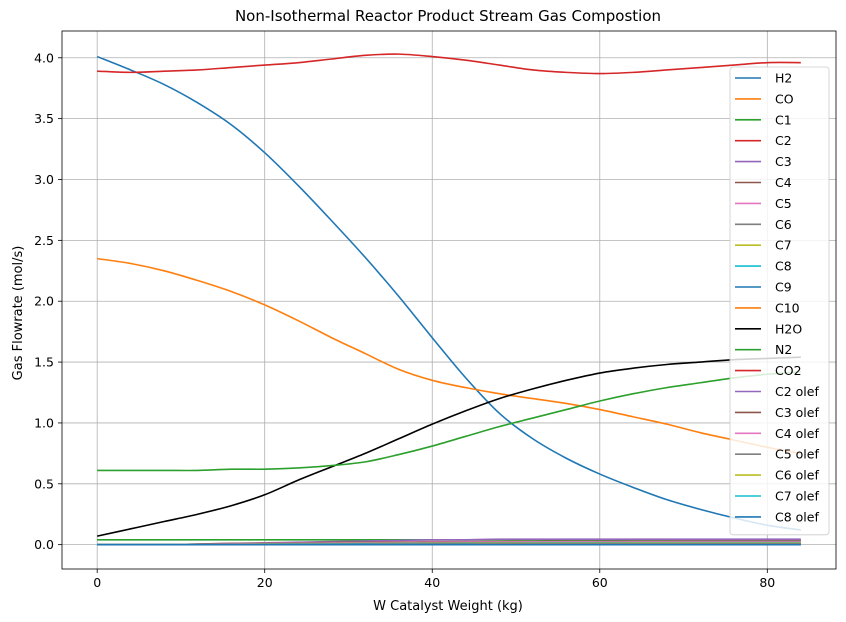 The image size is (846, 622). Describe the element at coordinates (787, 307) in the screenshot. I see `legend-label: C10` at that location.